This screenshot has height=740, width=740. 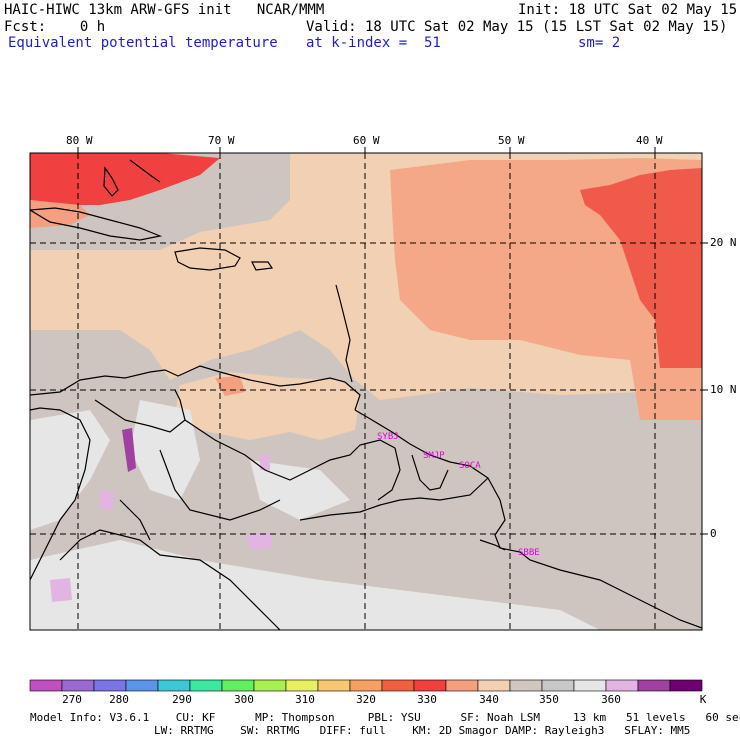 I want to click on cbar-label-280: 280, so click(x=119, y=699).